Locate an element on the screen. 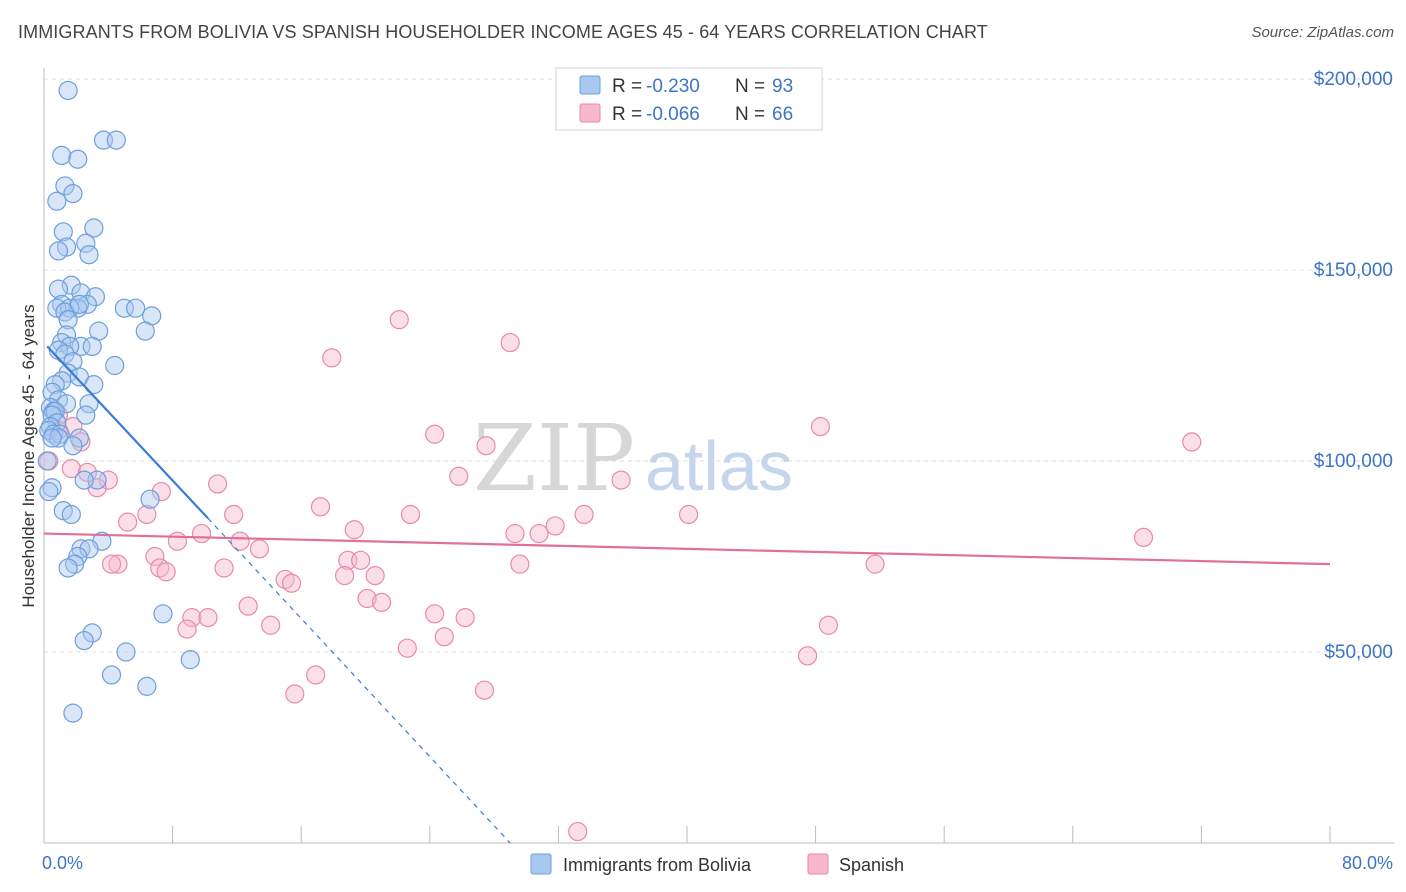 This screenshot has height=892, width=1406. legend-n-label-1: N = is located at coordinates (750, 86).